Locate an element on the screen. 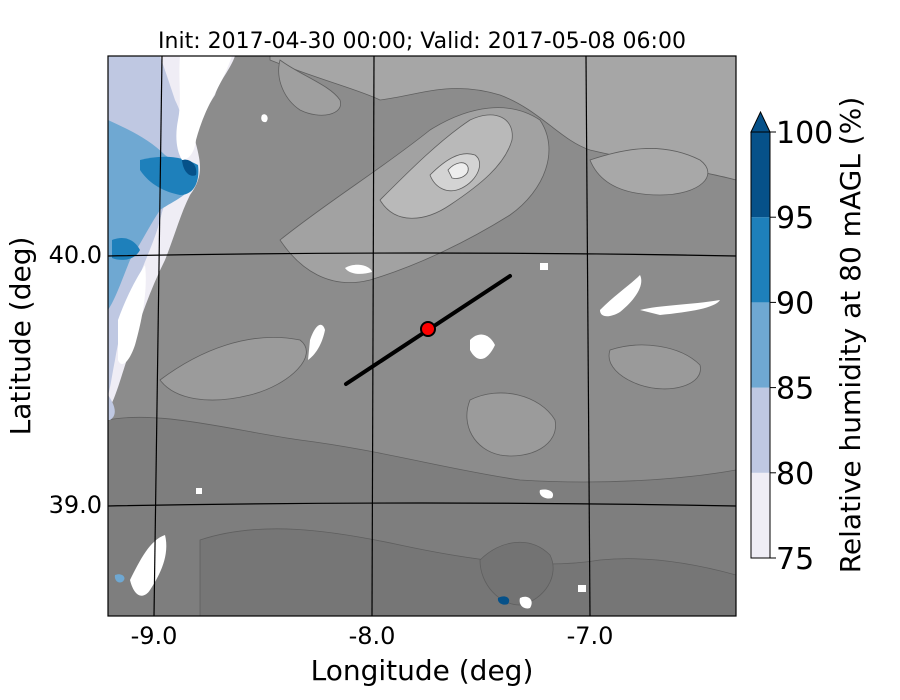 The image size is (900, 700). colorbar-segments is located at coordinates (760, 345).